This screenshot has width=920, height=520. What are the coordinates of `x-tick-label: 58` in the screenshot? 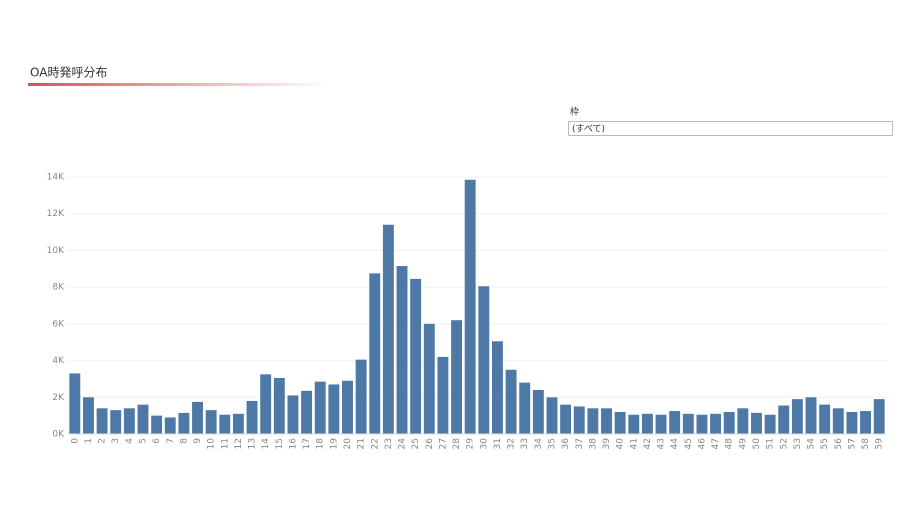 It's located at (866, 444).